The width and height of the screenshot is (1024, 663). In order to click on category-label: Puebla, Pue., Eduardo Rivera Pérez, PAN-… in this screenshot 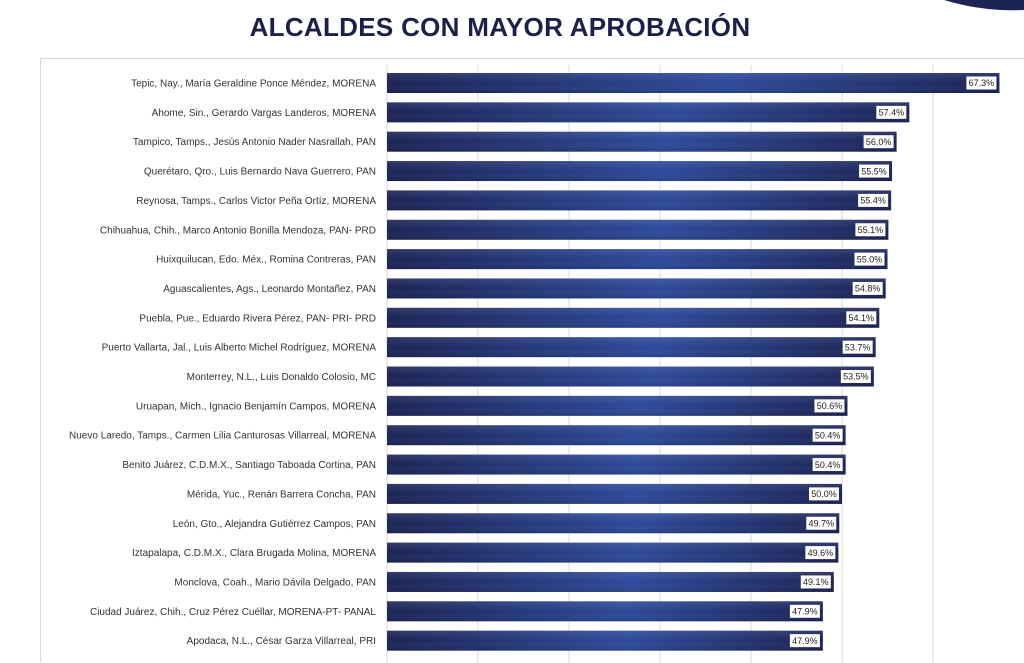, I will do `click(257, 318)`.